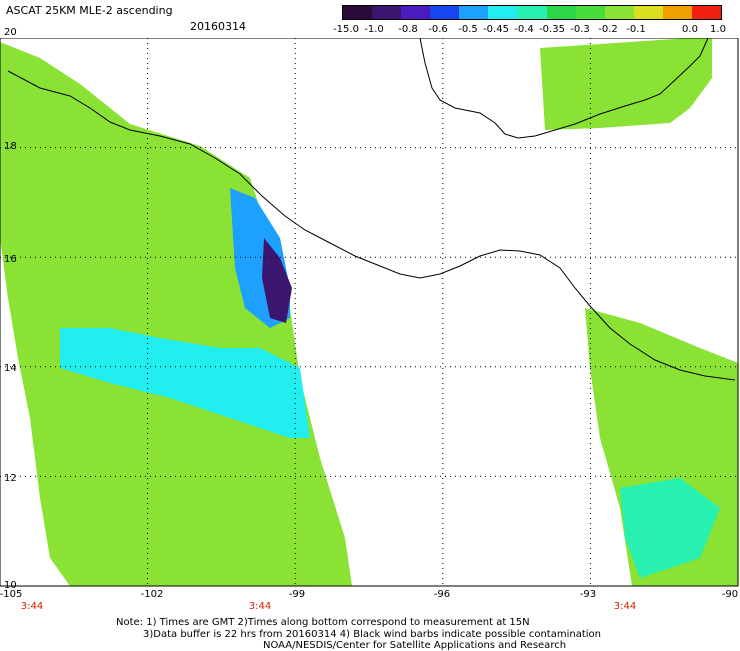 This screenshot has width=740, height=651. I want to click on lon-label-102: -102, so click(152, 594).